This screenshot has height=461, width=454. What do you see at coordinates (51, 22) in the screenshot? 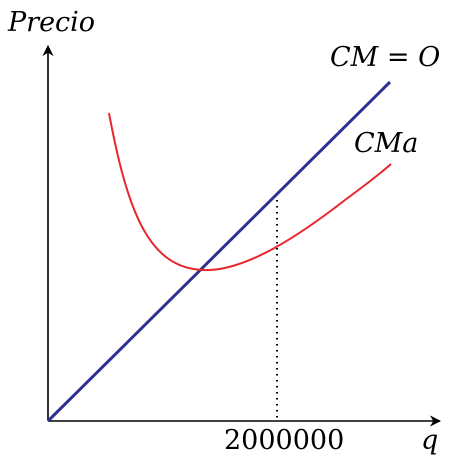
I see `y-axis-label: Precio` at bounding box center [51, 22].